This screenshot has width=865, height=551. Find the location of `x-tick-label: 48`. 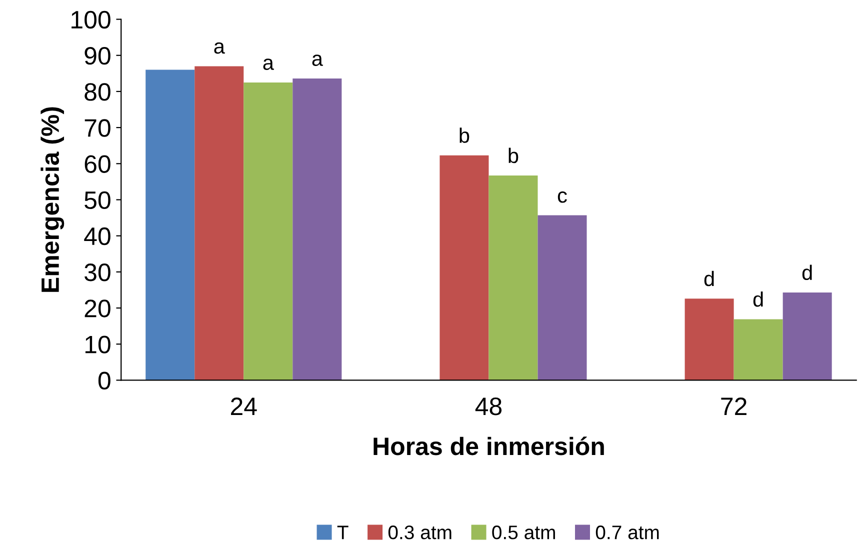

x-tick-label: 48 is located at coordinates (488, 407).